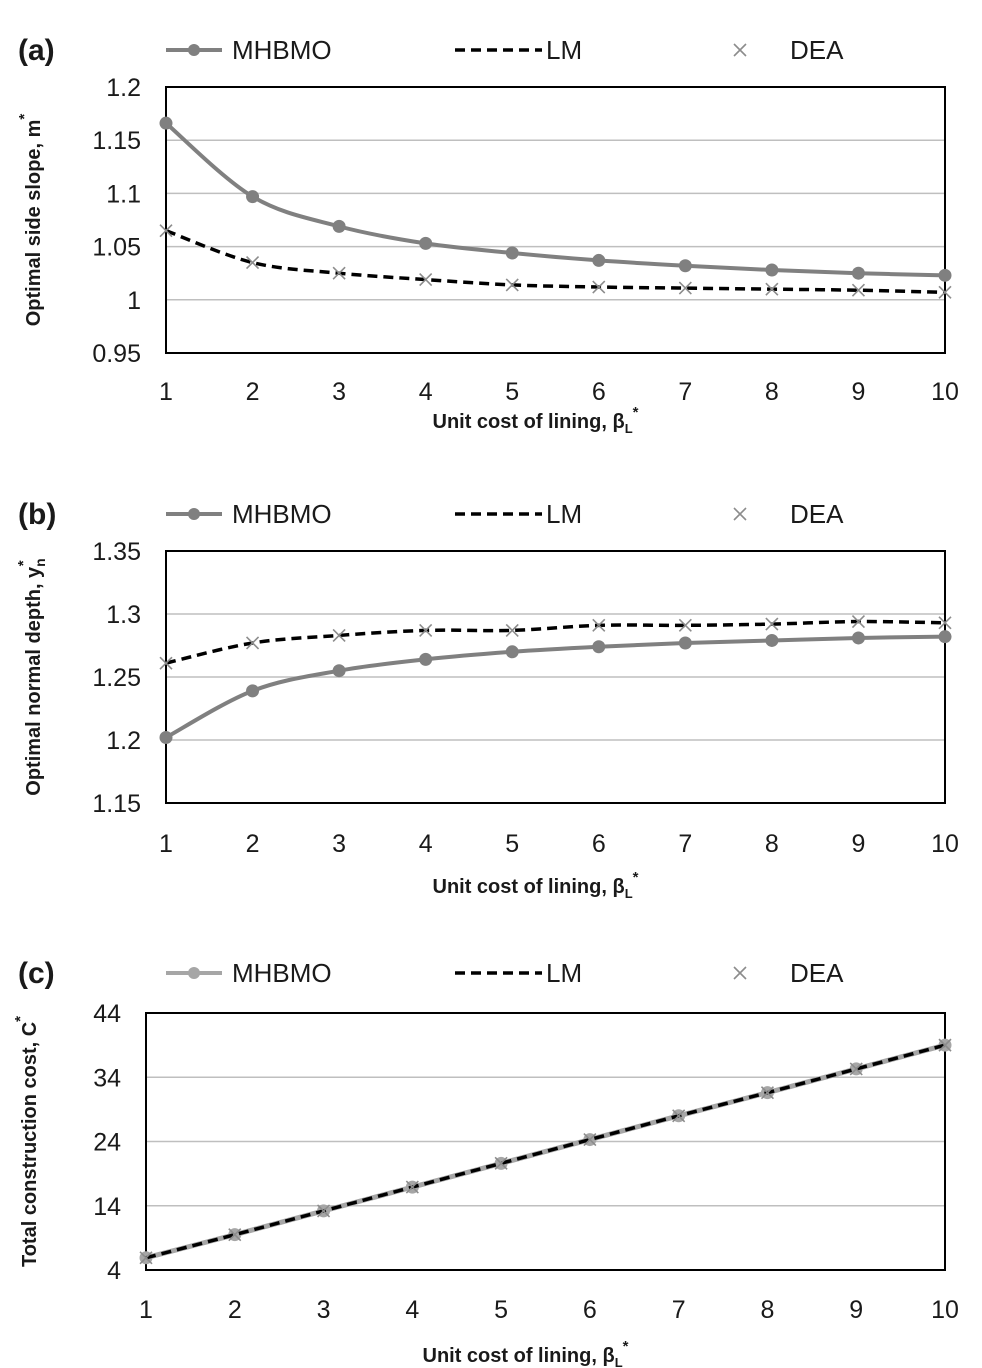 This screenshot has height=1368, width=982. Describe the element at coordinates (30, 1144) in the screenshot. I see `y-axis-title-main: Total construction cost, C` at that location.